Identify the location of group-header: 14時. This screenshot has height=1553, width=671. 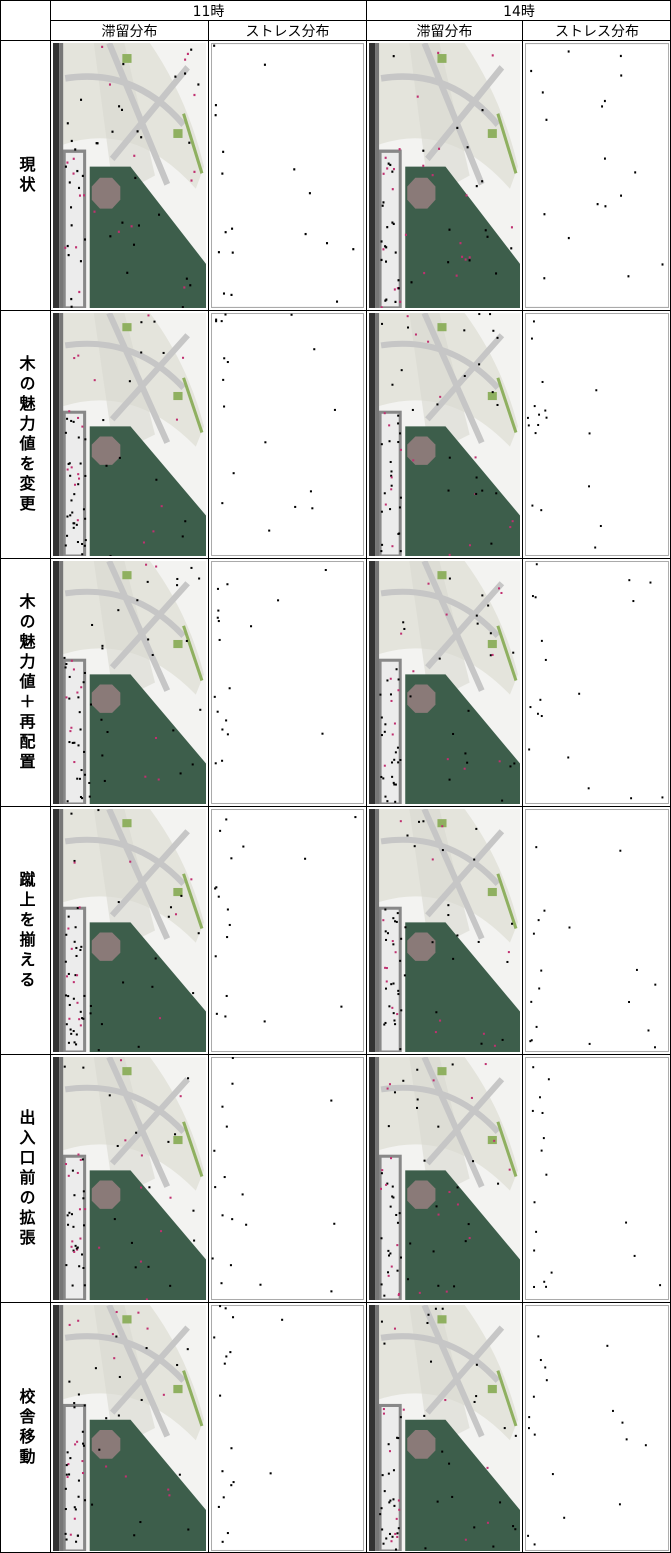
(518, 10).